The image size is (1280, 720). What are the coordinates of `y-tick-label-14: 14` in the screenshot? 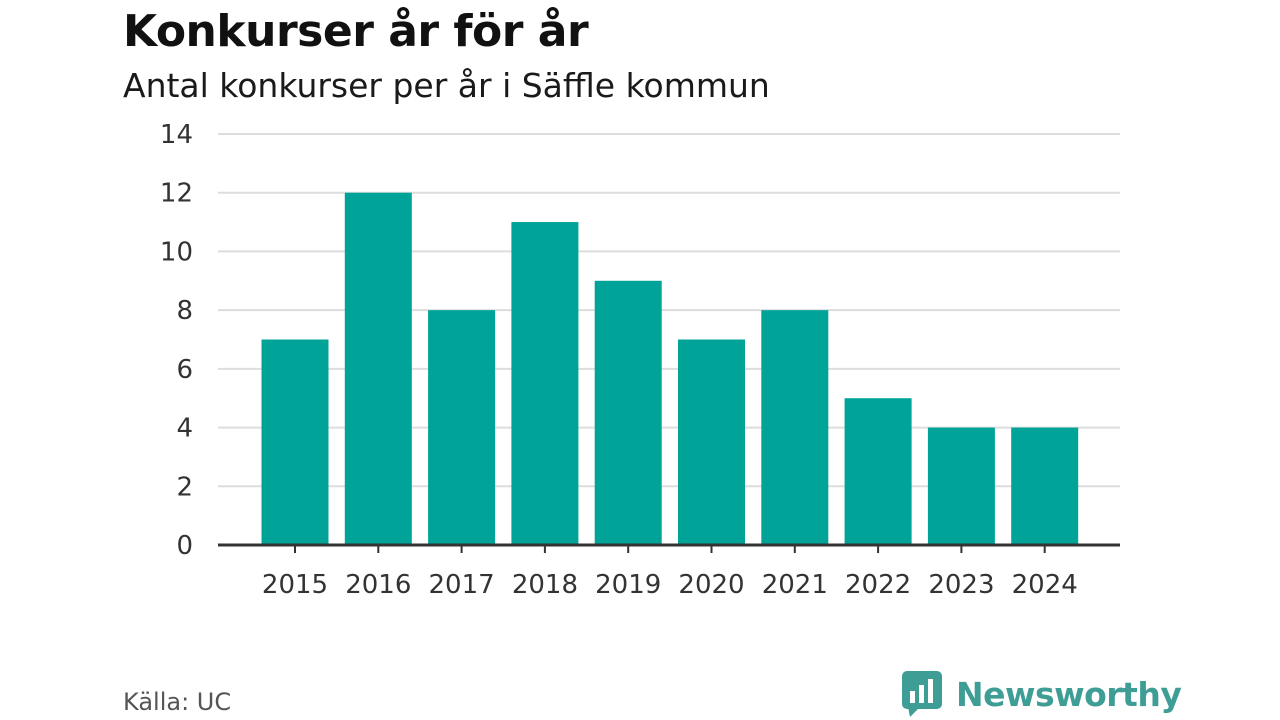 It's located at (176, 135).